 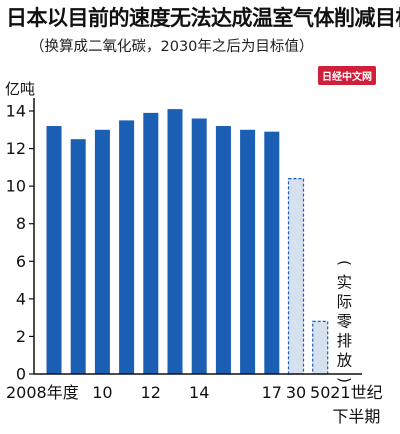 I want to click on y-tick-label: 10, so click(x=16, y=186).